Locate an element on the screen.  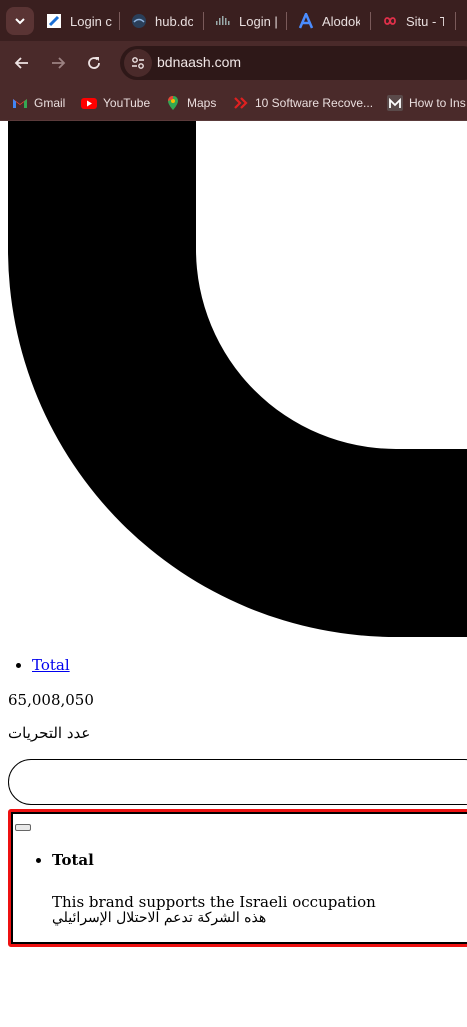
alodokter-icon is located at coordinates (306, 21).